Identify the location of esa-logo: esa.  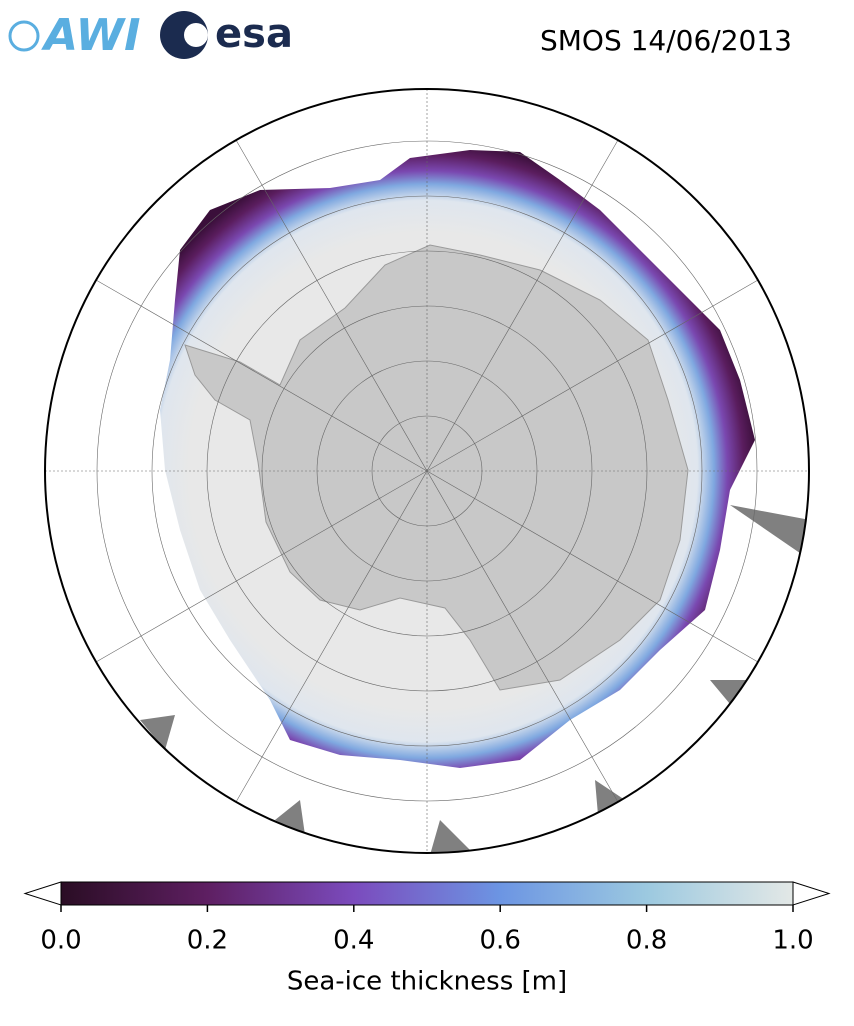
(226, 35).